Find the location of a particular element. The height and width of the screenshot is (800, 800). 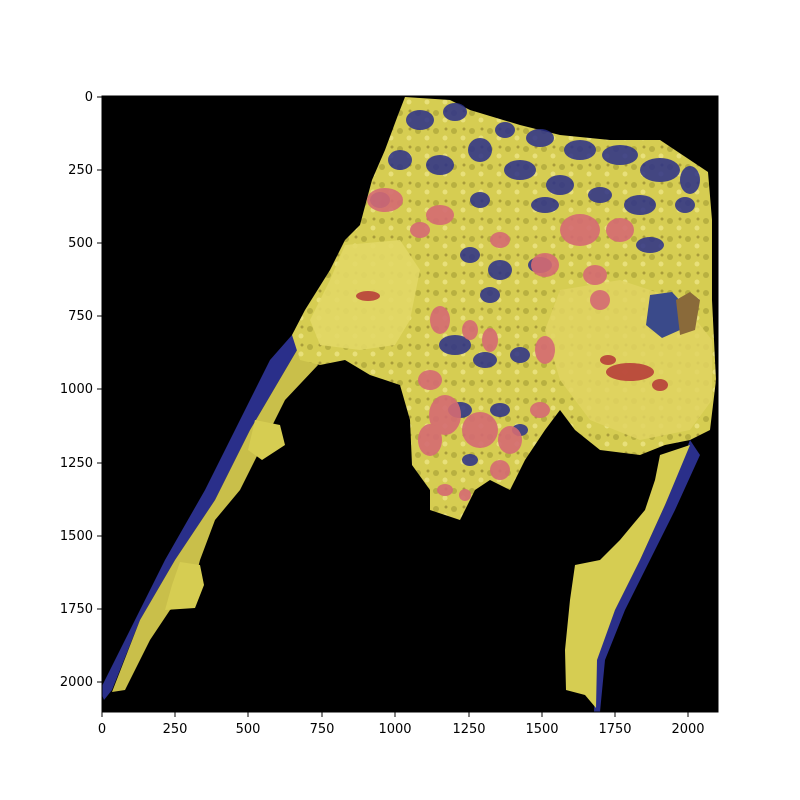

y-tick-label: 2000 is located at coordinates (76, 682).